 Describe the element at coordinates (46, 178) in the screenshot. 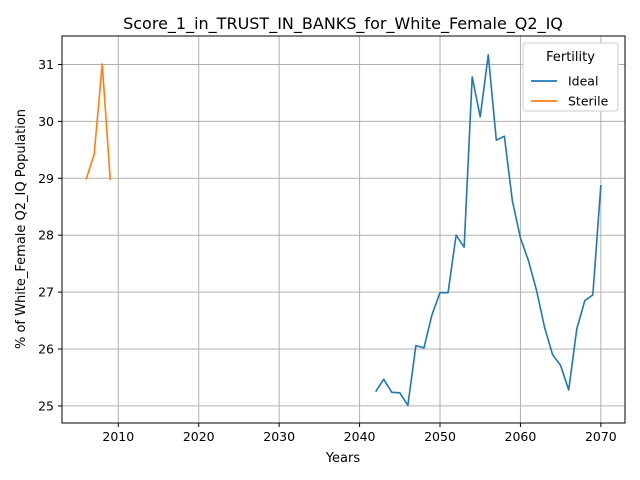

I see `y-tick-label: 29` at that location.